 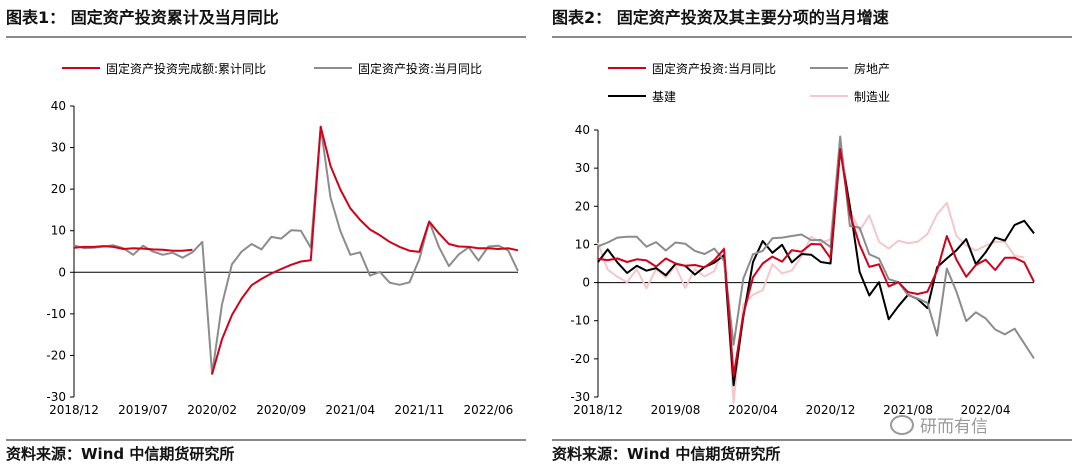 What do you see at coordinates (720, 17) in the screenshot?
I see `chart-title: 图表2： 固定资产投资及其主要分项的当月增速` at bounding box center [720, 17].